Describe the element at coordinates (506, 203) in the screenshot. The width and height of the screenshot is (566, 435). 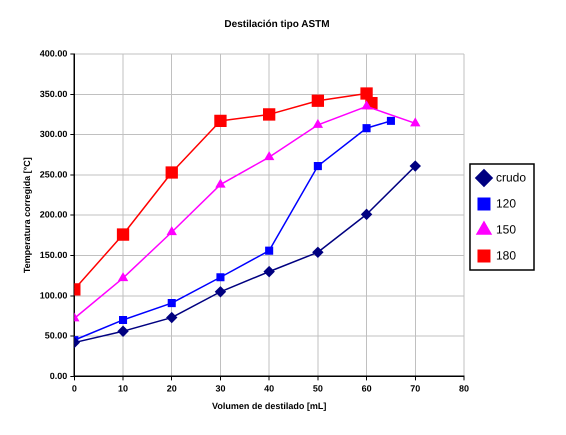
I see `legend-label: 120` at that location.